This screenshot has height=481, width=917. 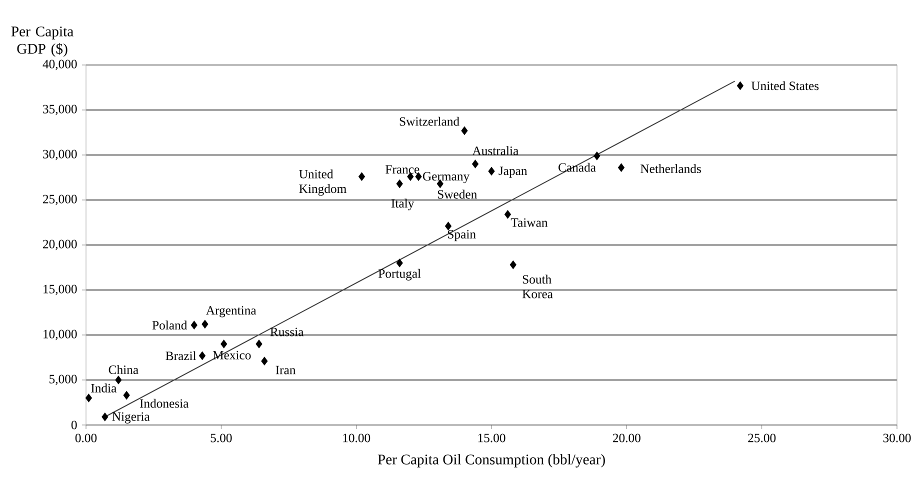 I want to click on annotation: Sweden, so click(x=457, y=194).